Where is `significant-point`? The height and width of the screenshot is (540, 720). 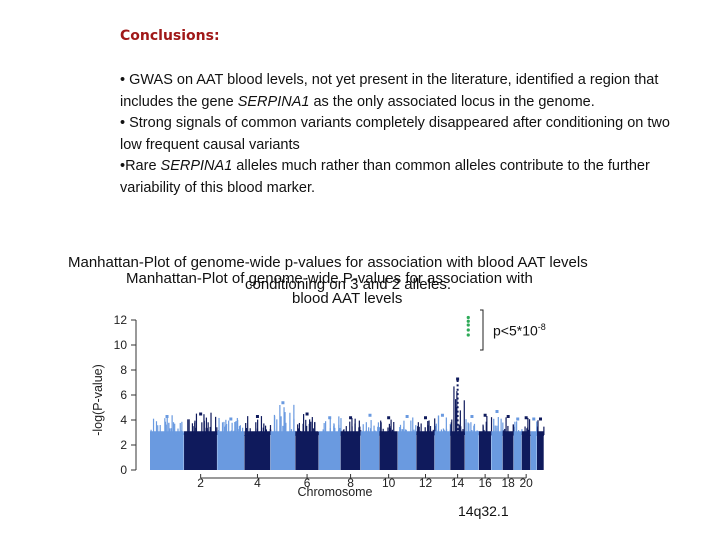 significant-point is located at coordinates (468, 325).